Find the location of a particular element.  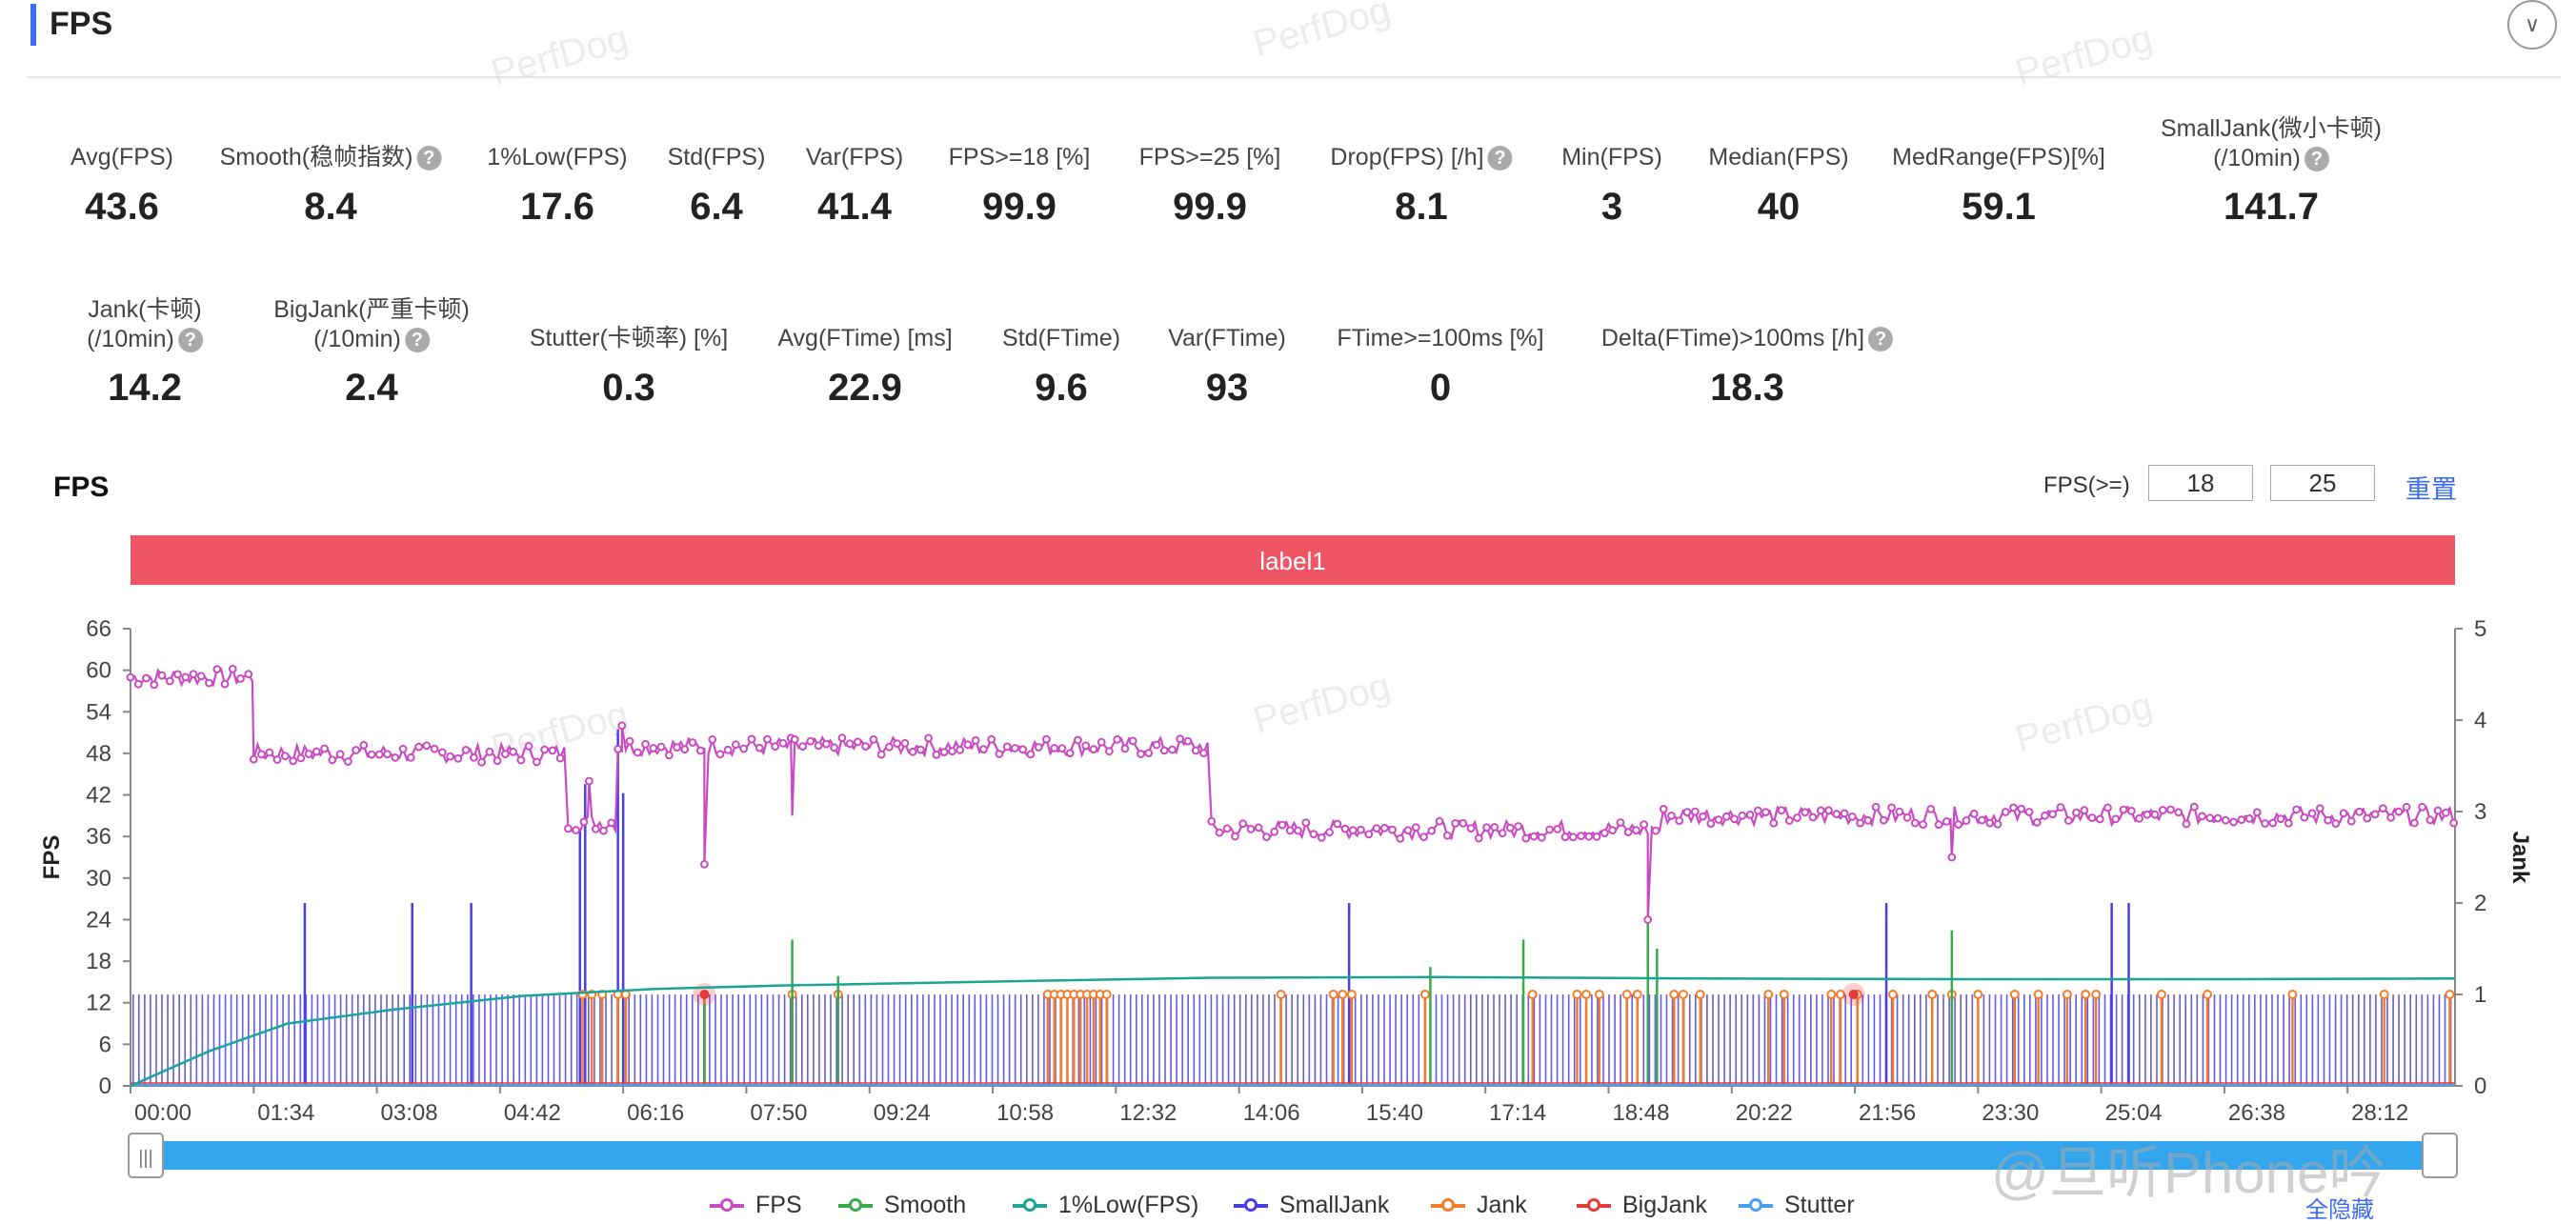

zoom-handle-right is located at coordinates (2440, 1155).